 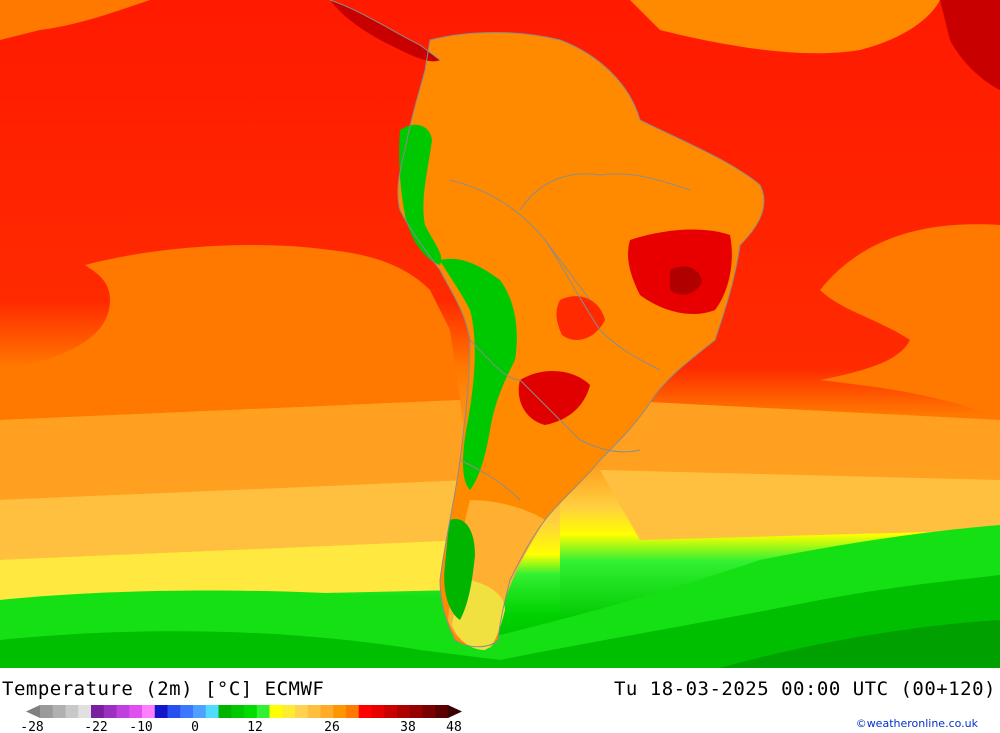 I want to click on andes-north-strip, so click(x=420, y=194).